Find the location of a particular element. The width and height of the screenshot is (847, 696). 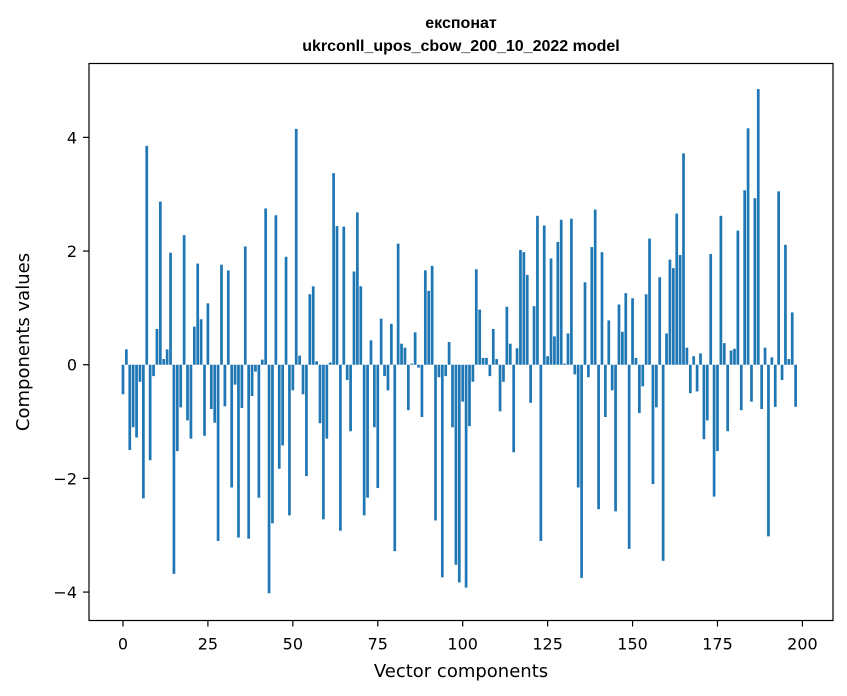

y-tick-label: 2 is located at coordinates (72, 251).